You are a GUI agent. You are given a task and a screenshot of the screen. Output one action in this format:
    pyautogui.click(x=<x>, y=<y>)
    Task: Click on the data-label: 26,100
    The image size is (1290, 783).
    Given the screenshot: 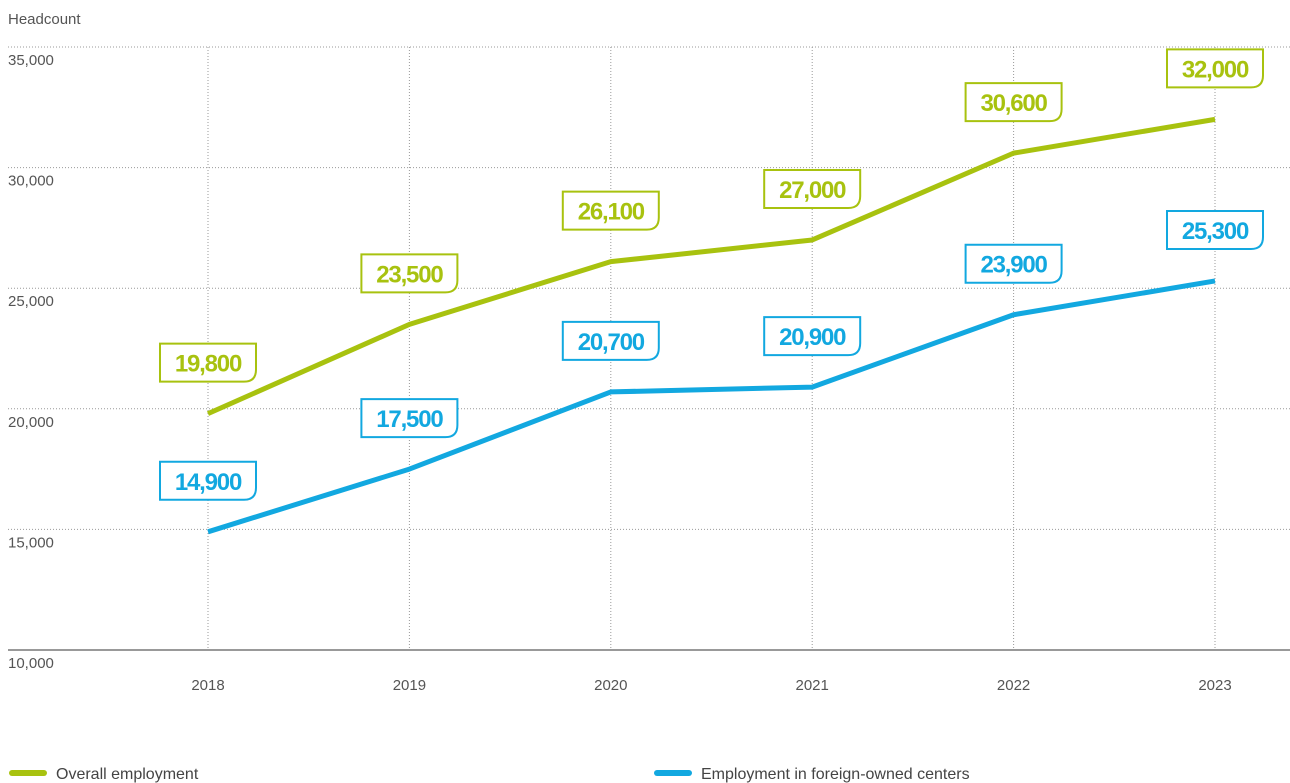 What is the action you would take?
    pyautogui.click(x=610, y=210)
    